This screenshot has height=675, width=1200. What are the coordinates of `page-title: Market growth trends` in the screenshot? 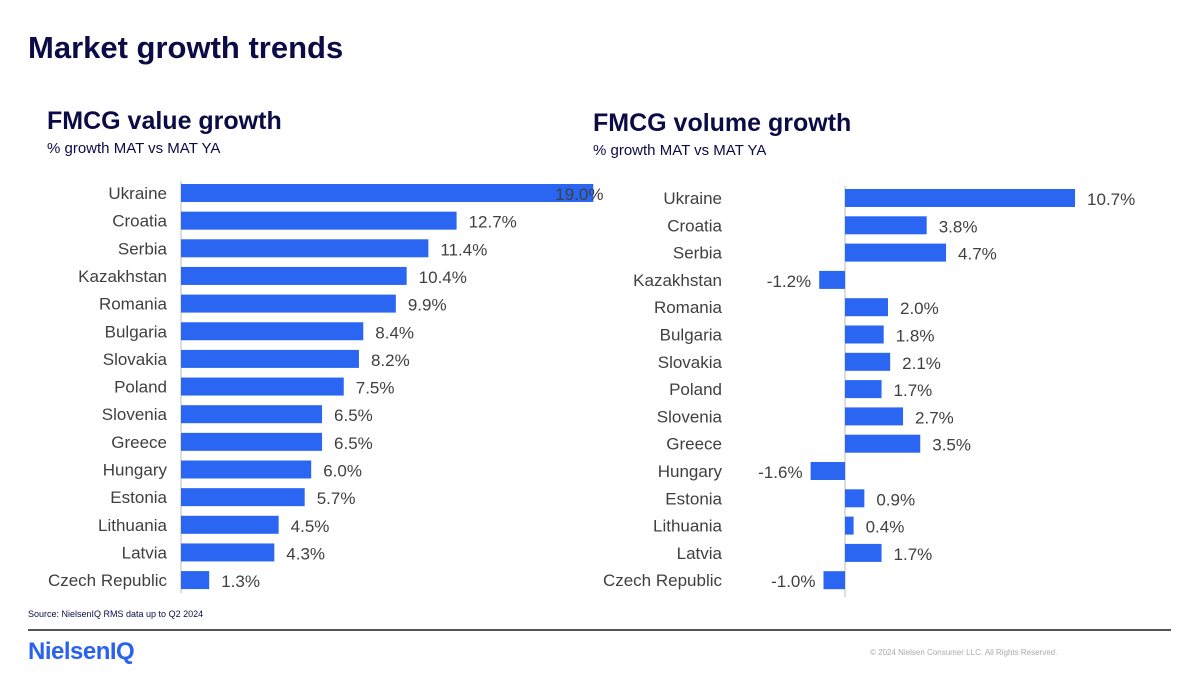 It's located at (186, 47).